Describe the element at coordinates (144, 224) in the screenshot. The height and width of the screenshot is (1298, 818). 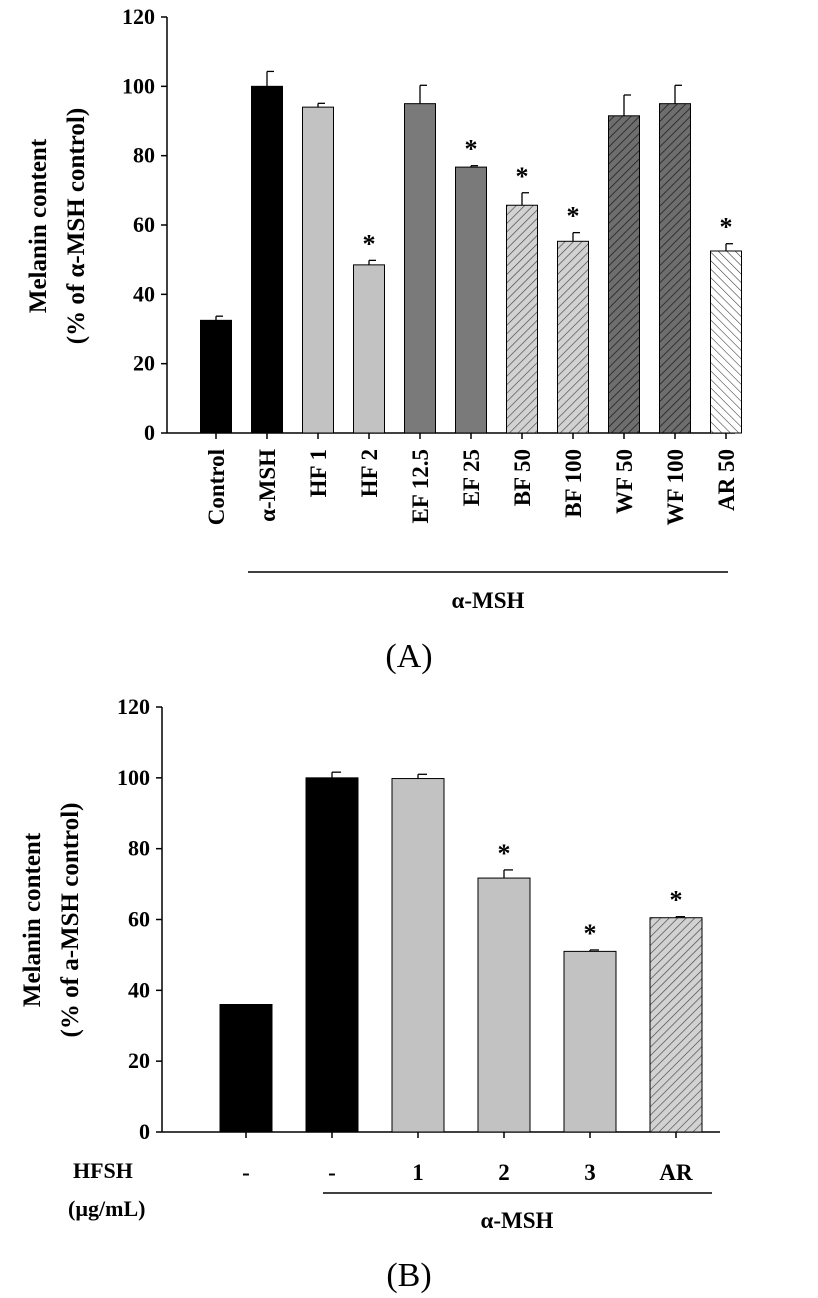
I see `panel-a-ytick-label: 60` at that location.